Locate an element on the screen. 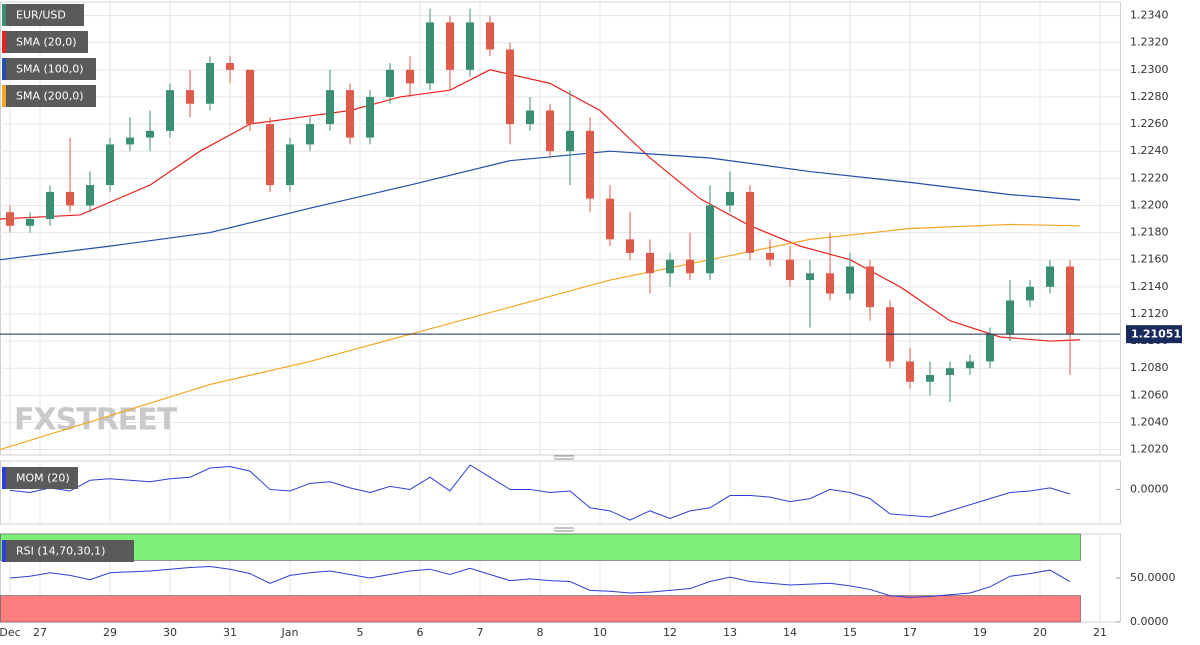 This screenshot has height=645, width=1200. legend-label: SMA (100,0) is located at coordinates (50, 69).